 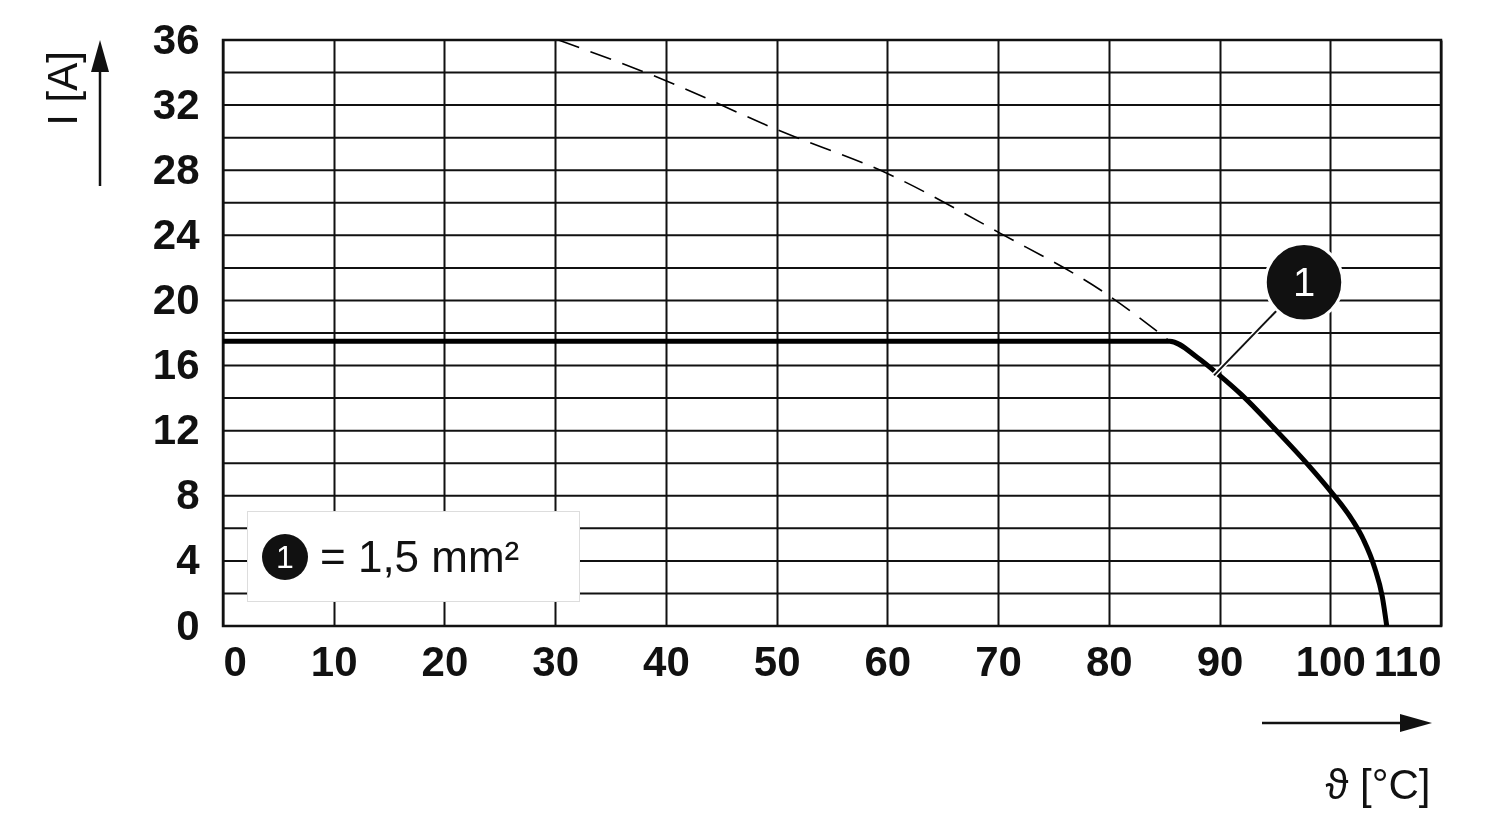 What do you see at coordinates (176, 299) in the screenshot?
I see `y-tick-label: 20` at bounding box center [176, 299].